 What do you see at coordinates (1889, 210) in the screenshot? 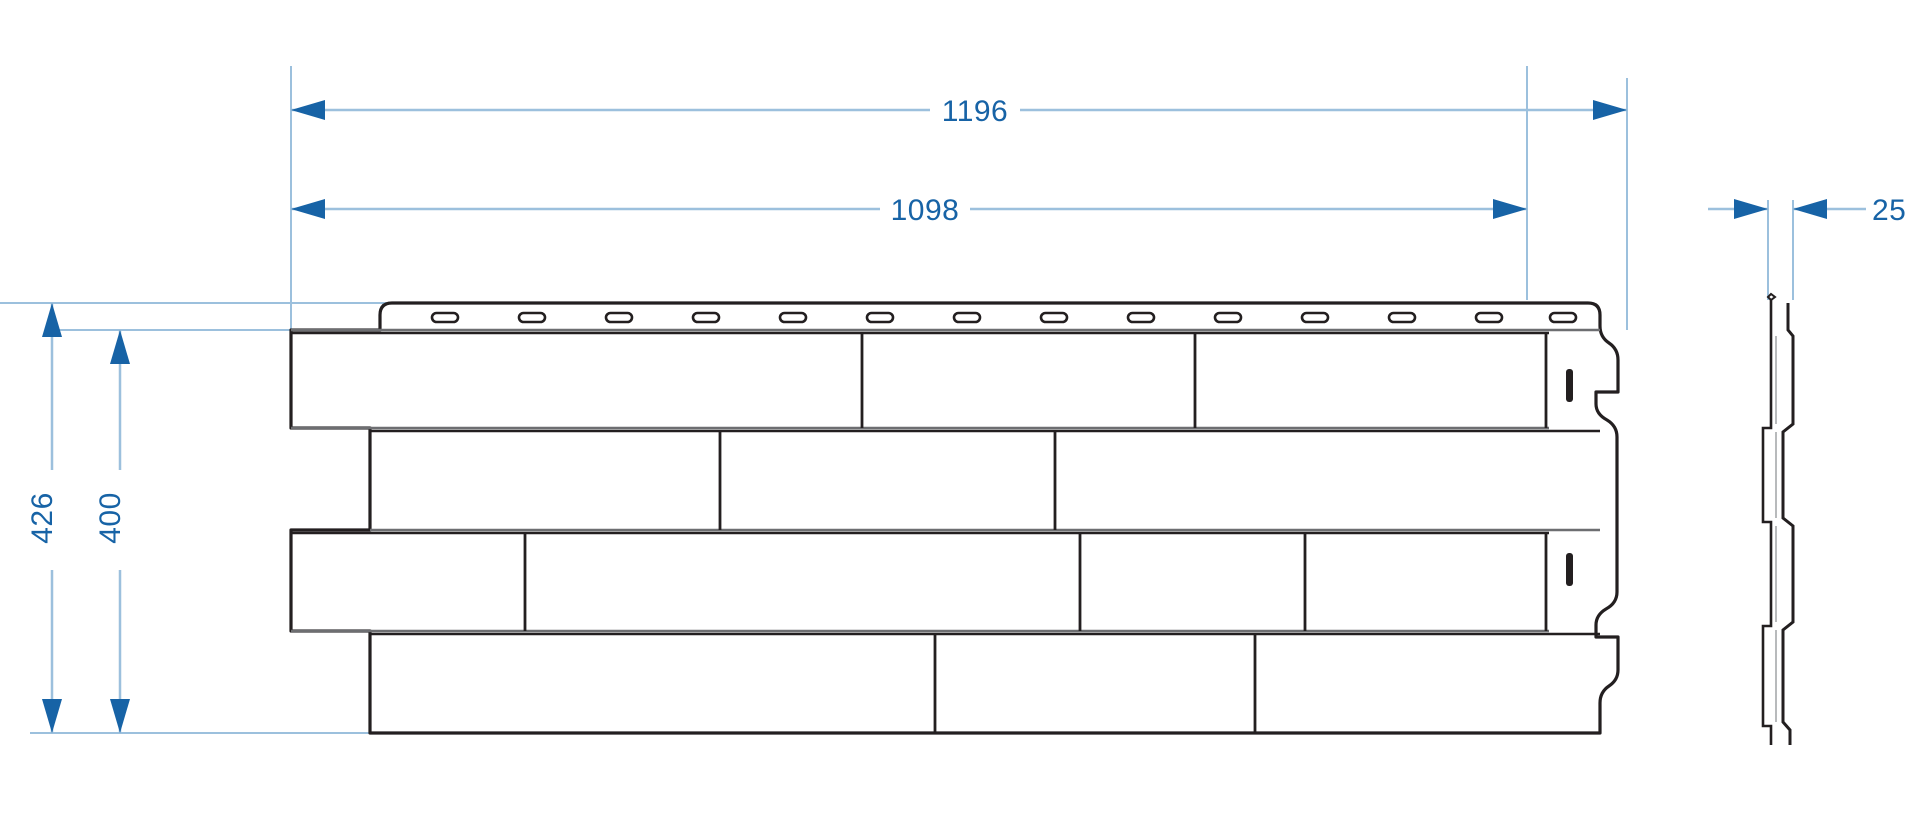
I see `dim-label-25: 25` at bounding box center [1889, 210].